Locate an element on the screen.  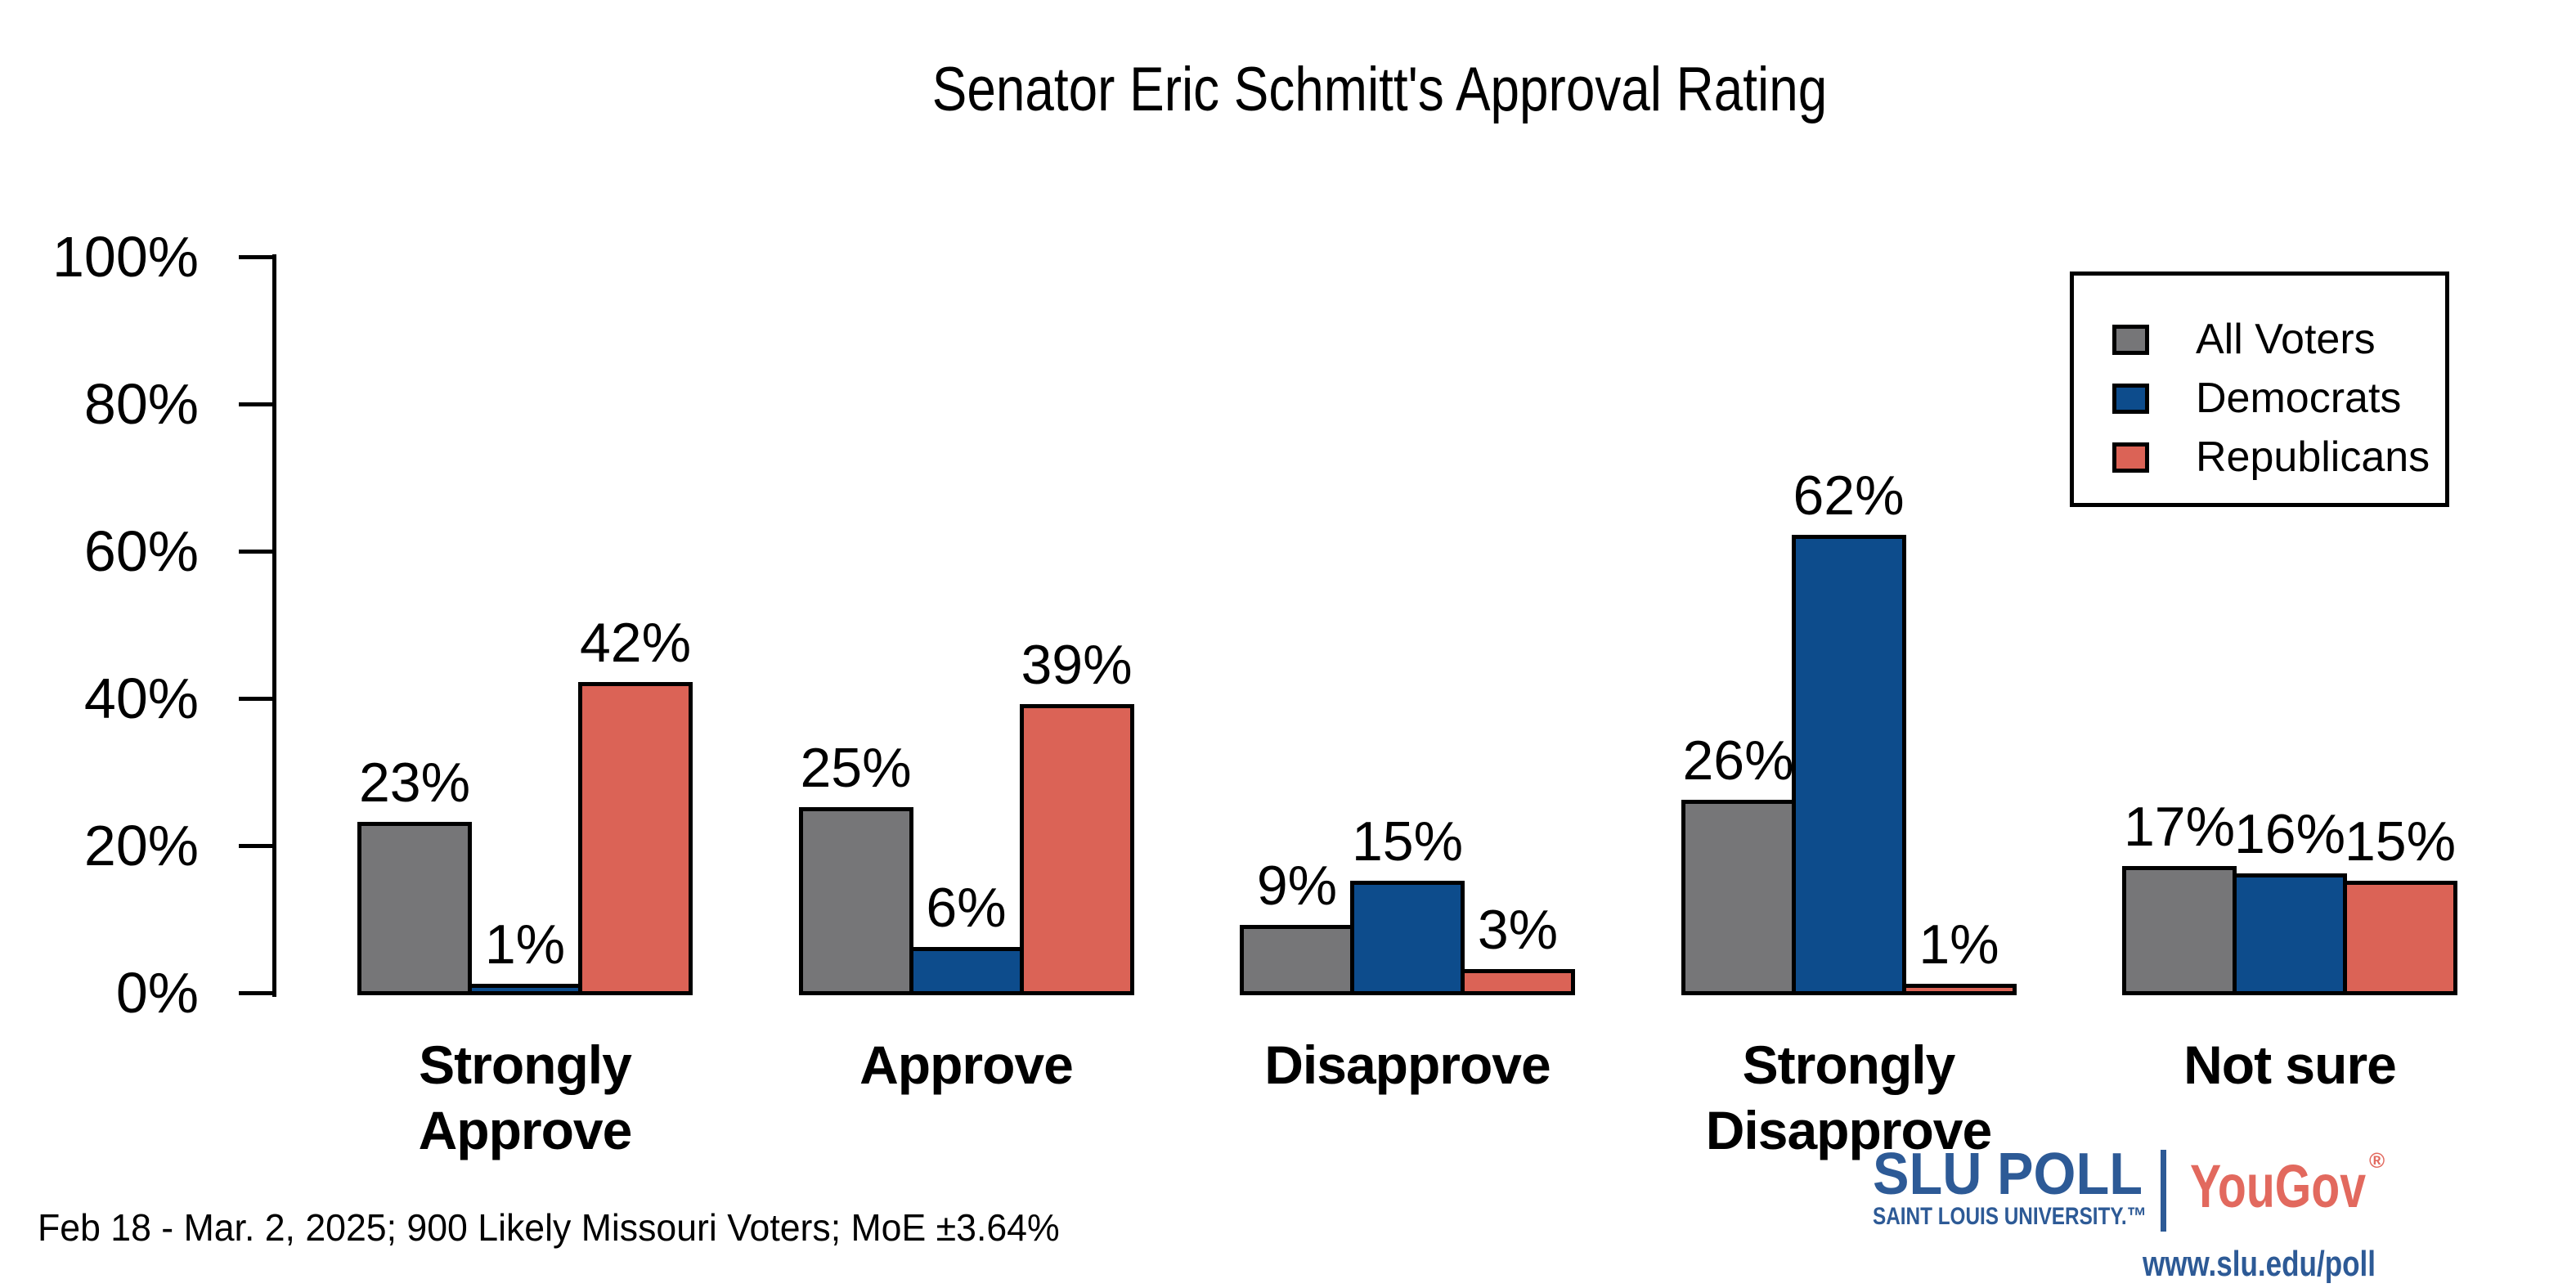
y-tick-label: 80% is located at coordinates (141, 404).